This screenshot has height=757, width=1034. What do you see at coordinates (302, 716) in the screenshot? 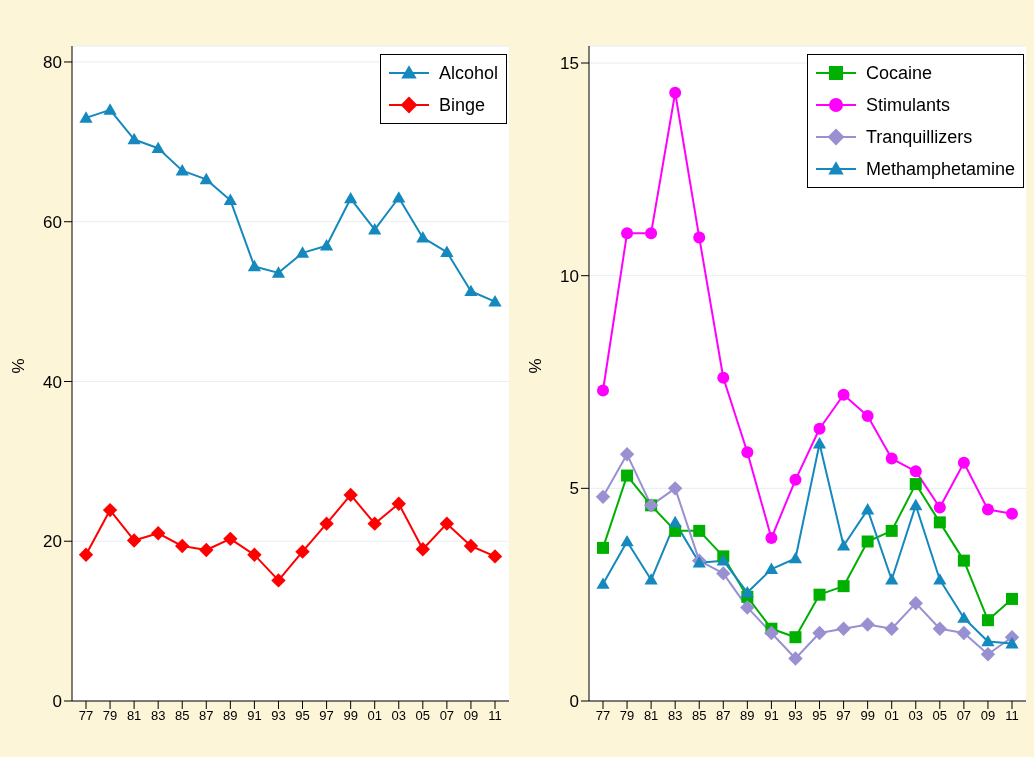
I see `x-tick-label: 95` at bounding box center [302, 716].